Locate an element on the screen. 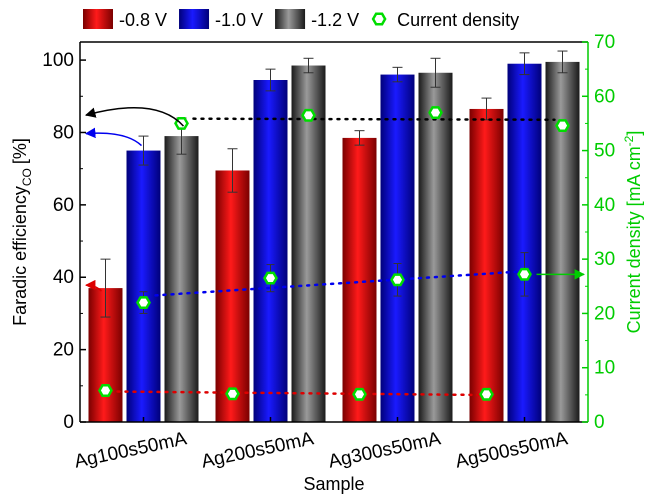  y-axis-label-main: Faradic efficiency is located at coordinates (20, 256).